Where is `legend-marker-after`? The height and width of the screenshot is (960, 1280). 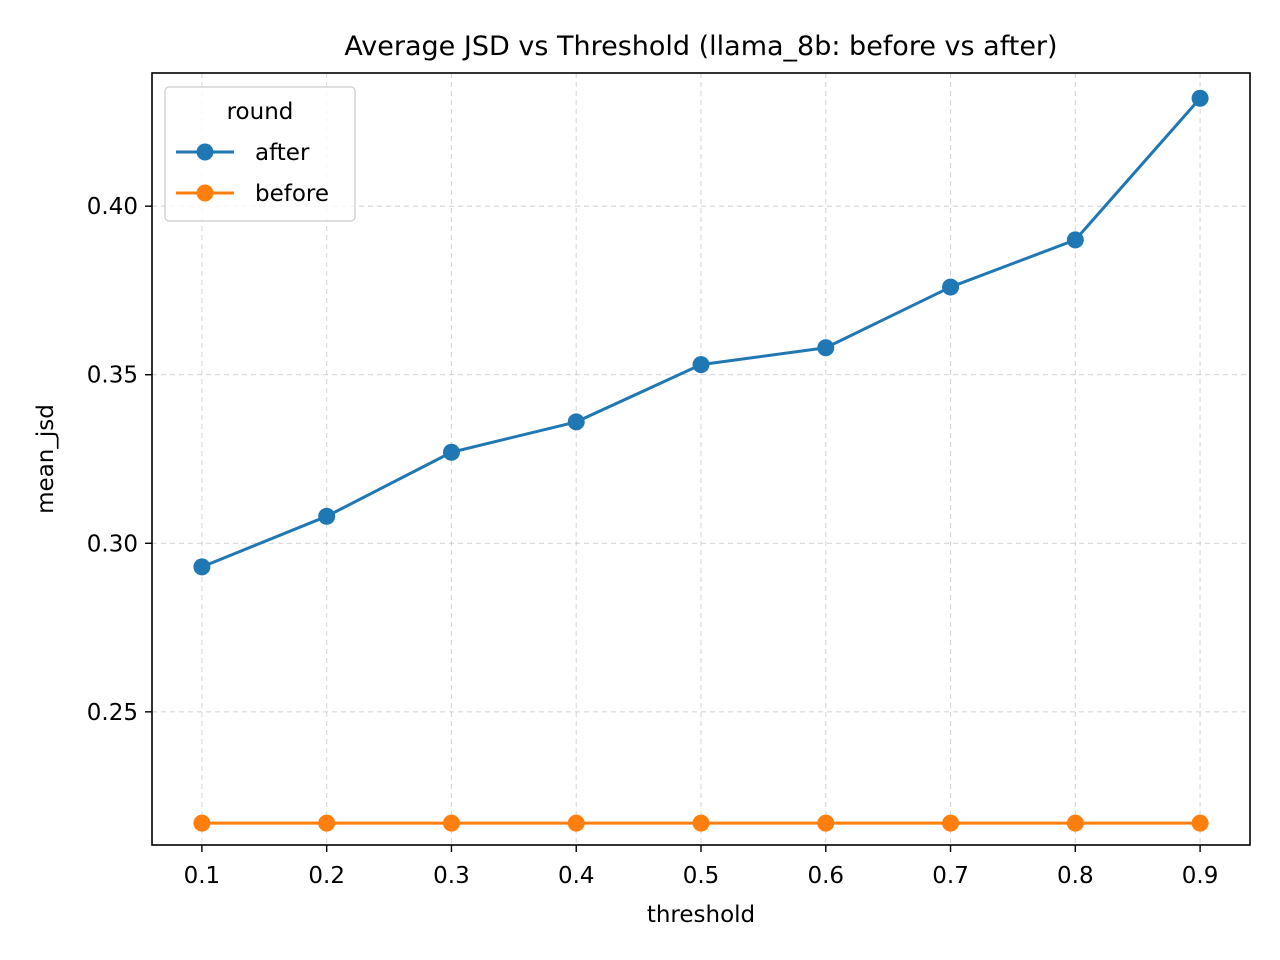 legend-marker-after is located at coordinates (205, 152).